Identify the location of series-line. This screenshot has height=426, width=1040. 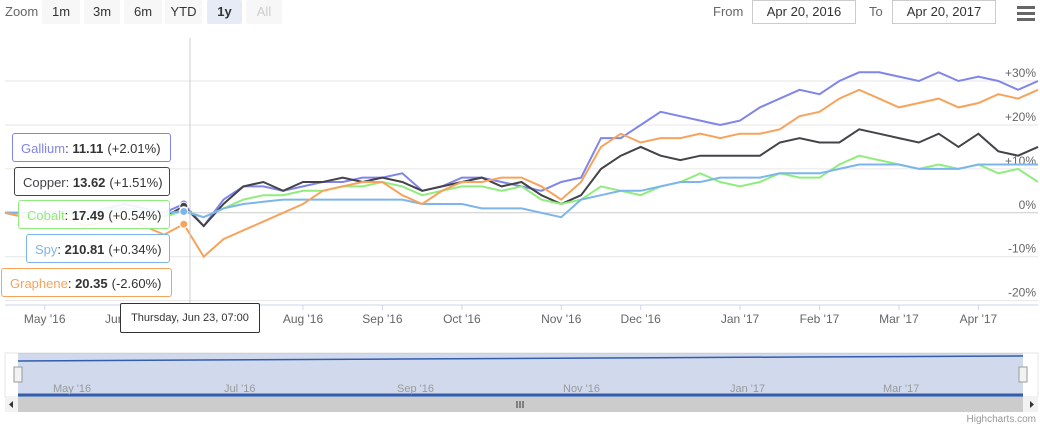
(521, 191).